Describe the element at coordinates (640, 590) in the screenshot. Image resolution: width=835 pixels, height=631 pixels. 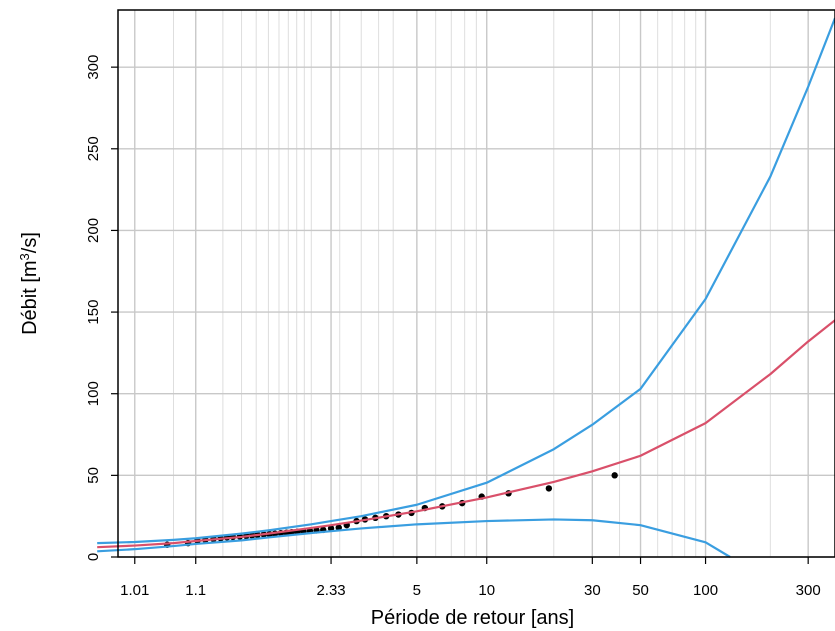
I see `x-tick-label: 50` at that location.